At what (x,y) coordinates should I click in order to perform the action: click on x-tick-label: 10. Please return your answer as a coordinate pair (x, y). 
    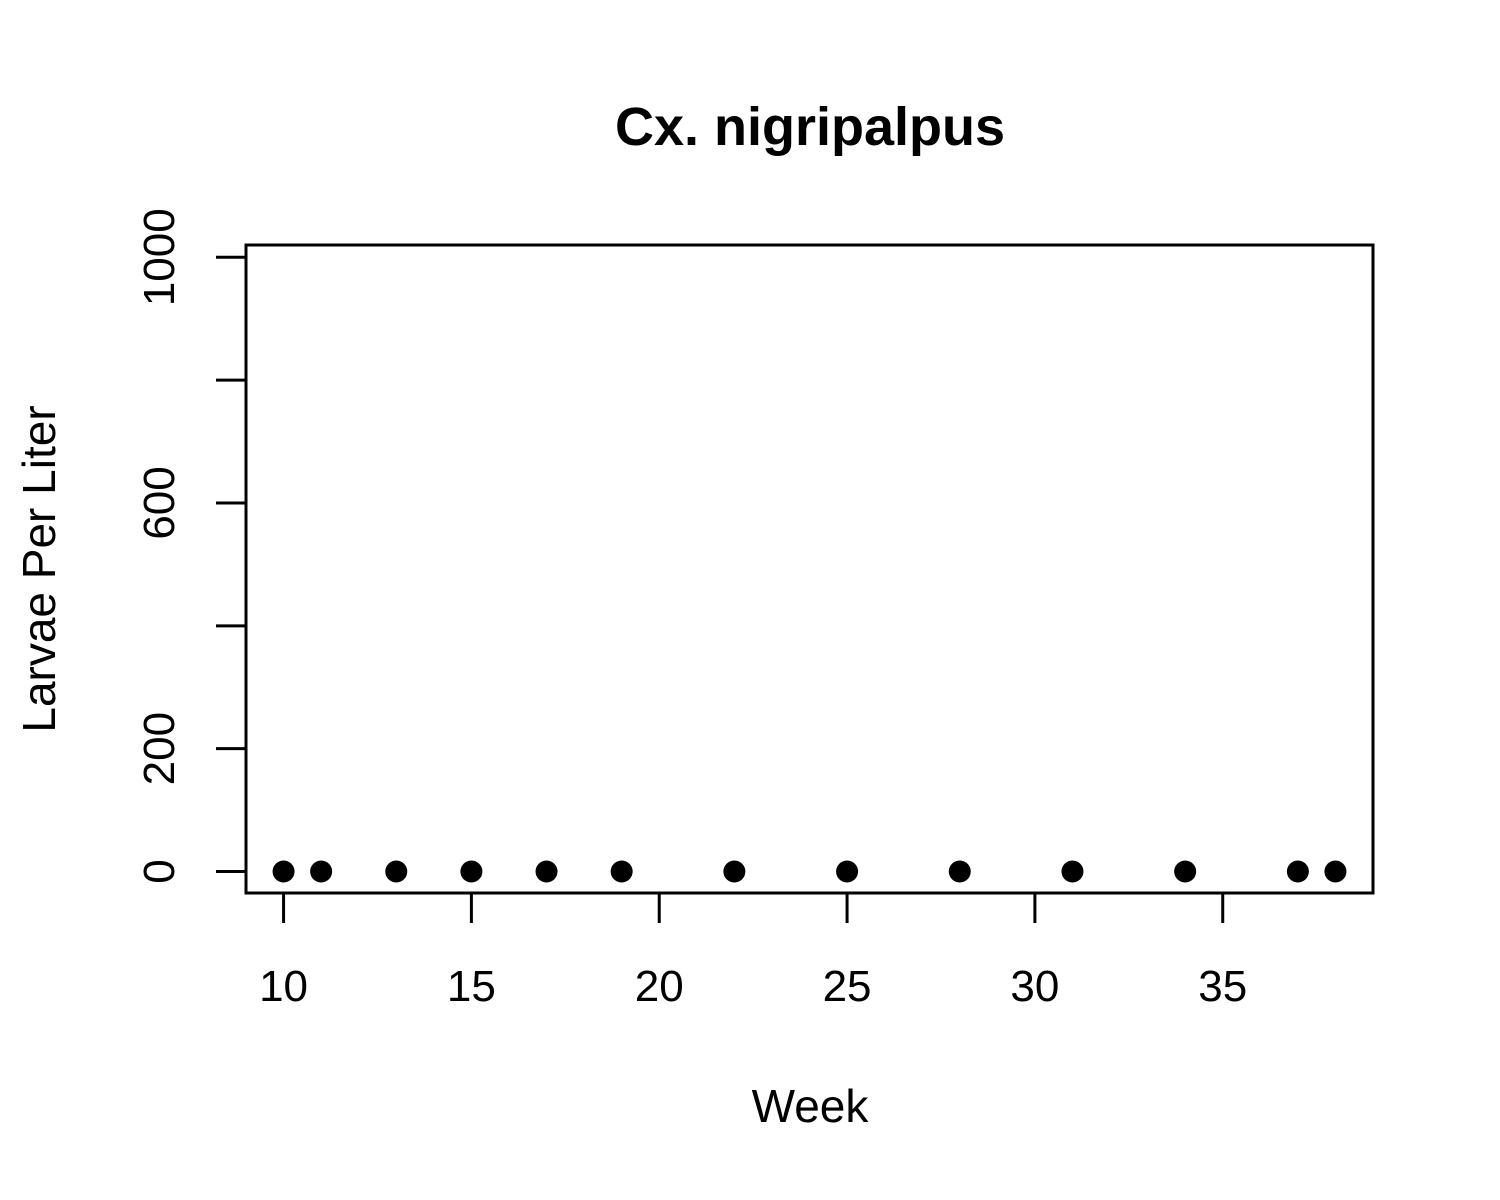
    Looking at the image, I should click on (283, 986).